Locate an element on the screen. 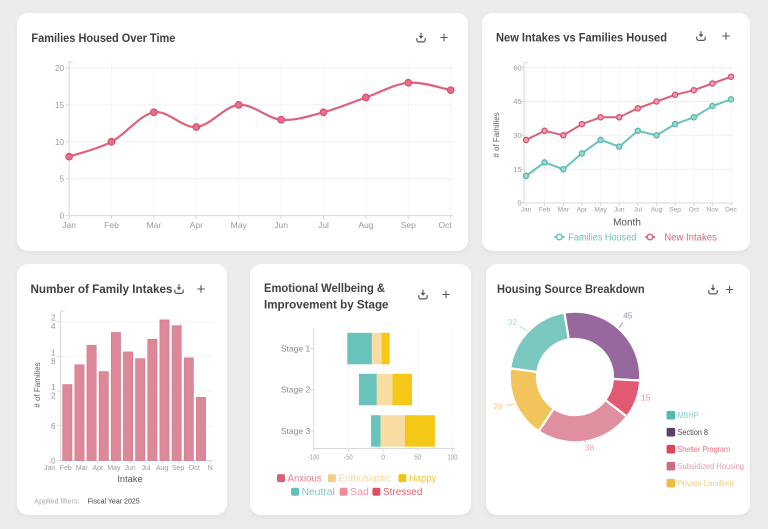 The image size is (768, 529). svg-text: Stressed is located at coordinates (402, 492).